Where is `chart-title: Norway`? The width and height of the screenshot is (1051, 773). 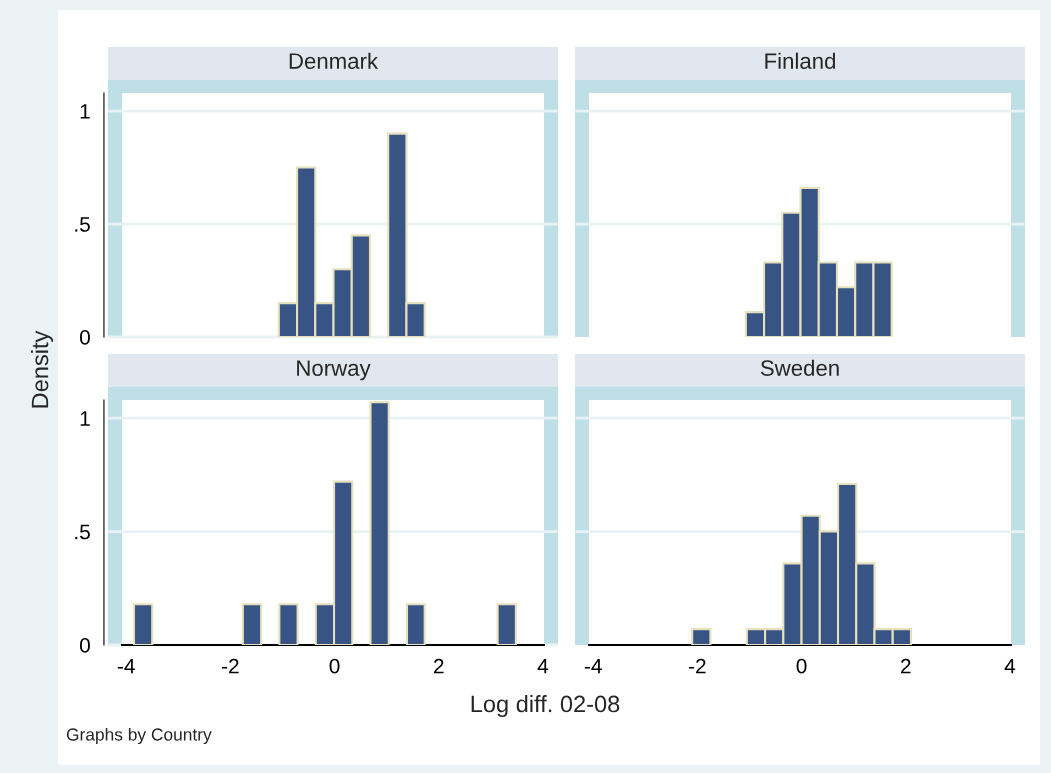
chart-title: Norway is located at coordinates (334, 370).